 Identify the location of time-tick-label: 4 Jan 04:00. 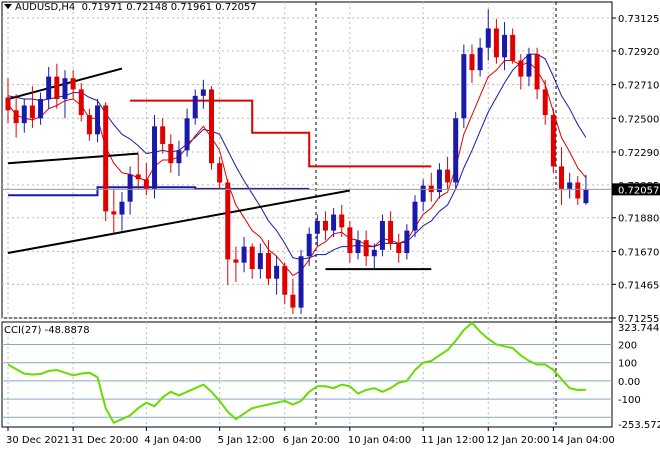
(172, 440).